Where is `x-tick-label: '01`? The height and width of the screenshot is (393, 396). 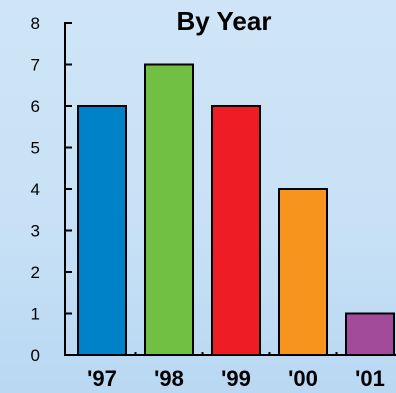 x-tick-label: '01 is located at coordinates (370, 378).